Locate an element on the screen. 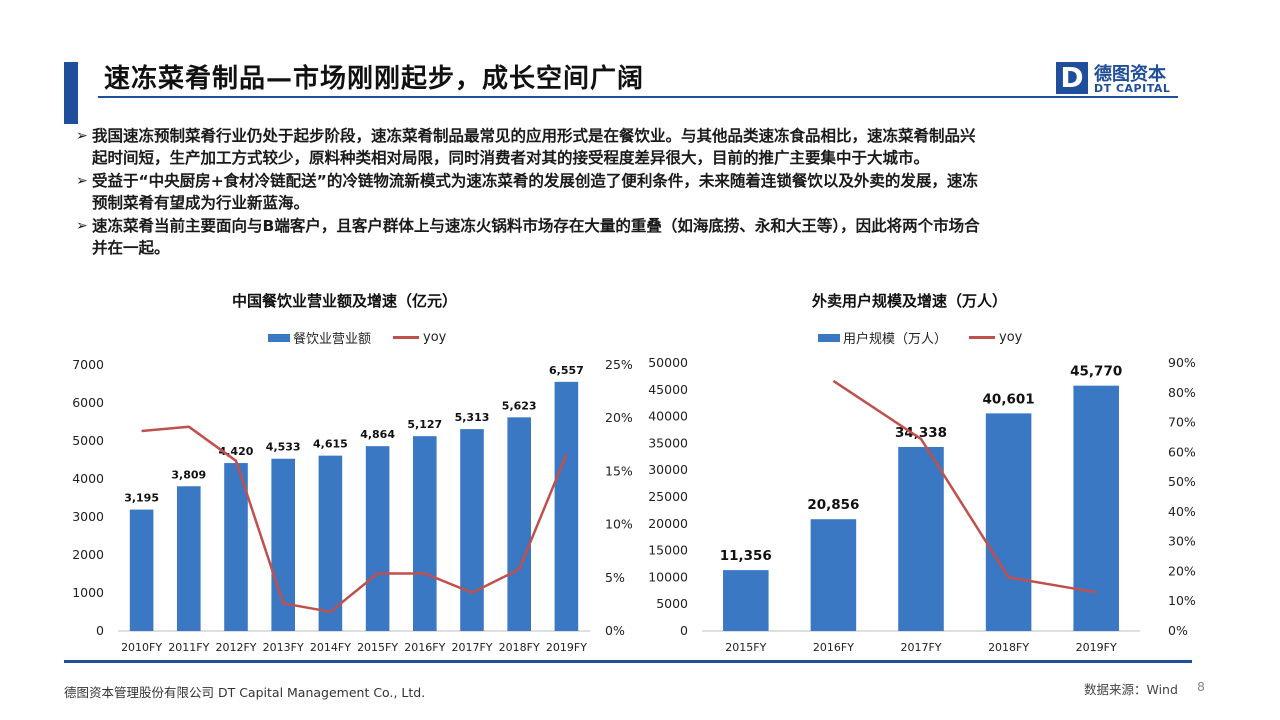 This screenshot has width=1280, height=720. footer-source: 数据来源：Wind is located at coordinates (1131, 689).